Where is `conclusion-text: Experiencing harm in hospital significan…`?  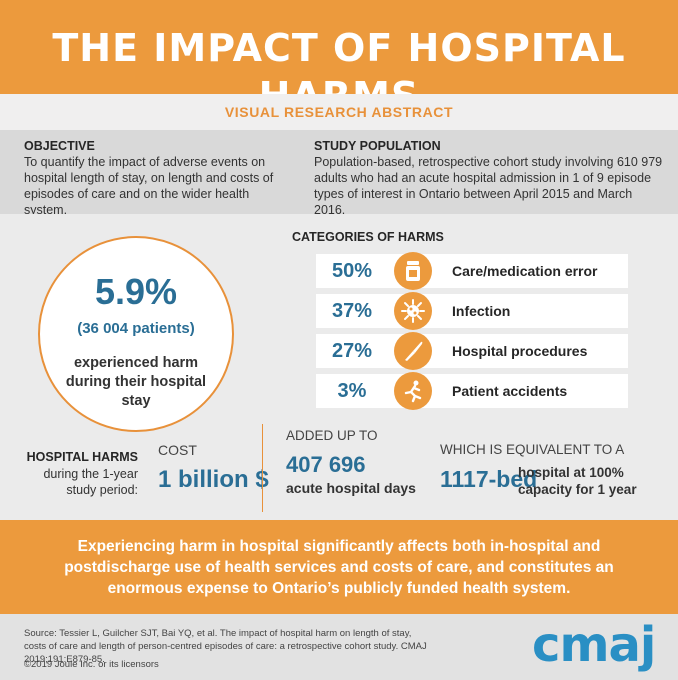 conclusion-text: Experiencing harm in hospital significan… is located at coordinates (339, 567).